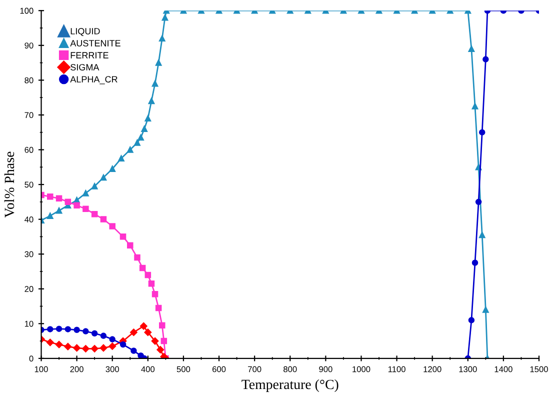 The width and height of the screenshot is (550, 393). What do you see at coordinates (94, 80) in the screenshot?
I see `legend-label: ALPHA_CR` at bounding box center [94, 80].